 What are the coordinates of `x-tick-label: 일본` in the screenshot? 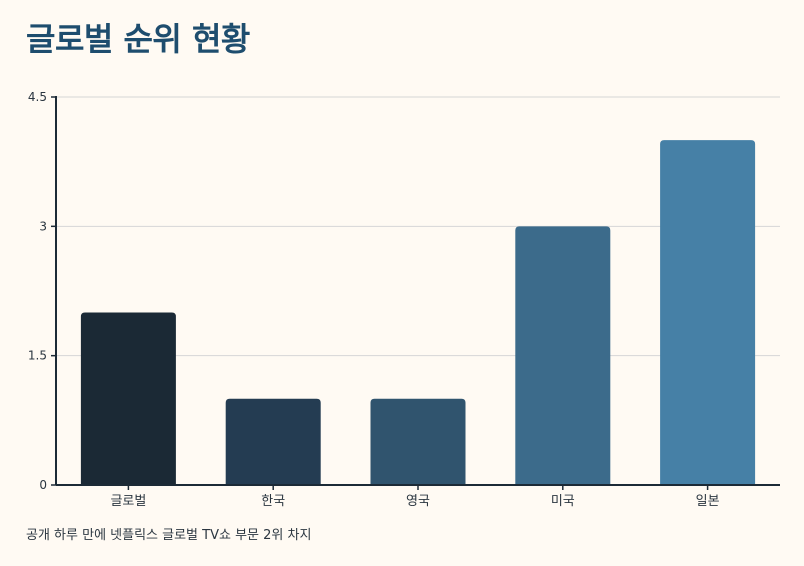 It's located at (708, 501).